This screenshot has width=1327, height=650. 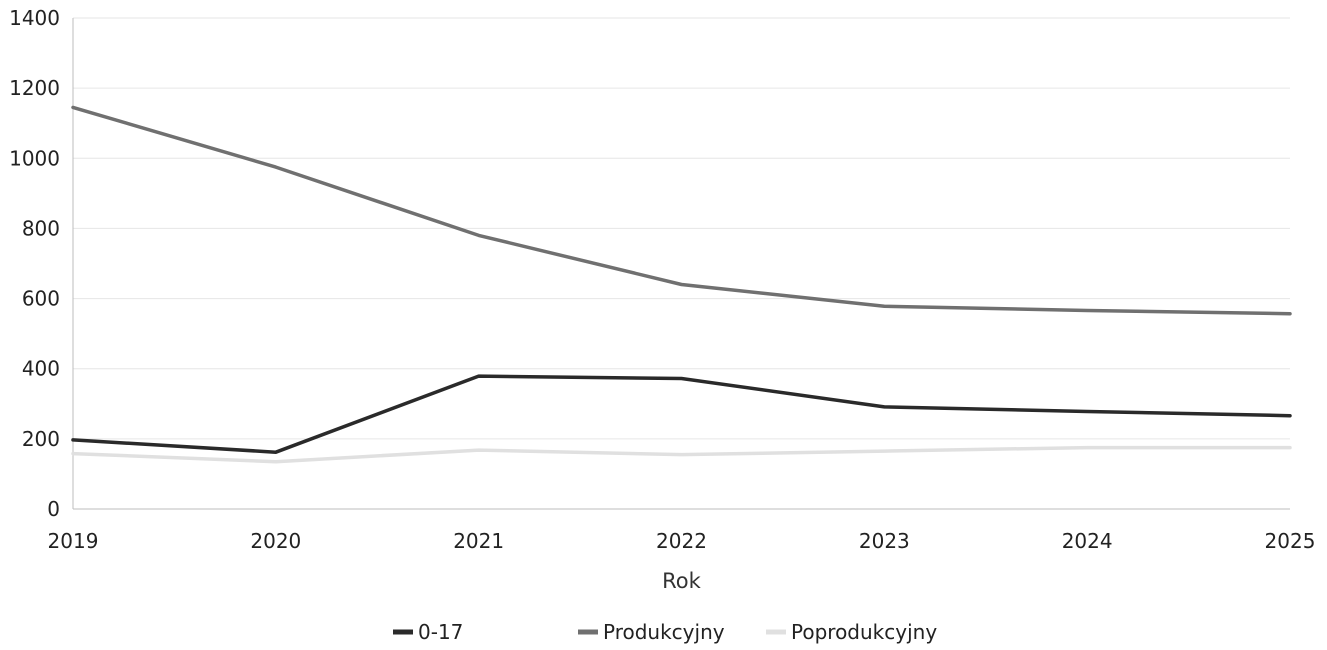 What do you see at coordinates (864, 632) in the screenshot?
I see `legend-label: Poprodukcyjny` at bounding box center [864, 632].